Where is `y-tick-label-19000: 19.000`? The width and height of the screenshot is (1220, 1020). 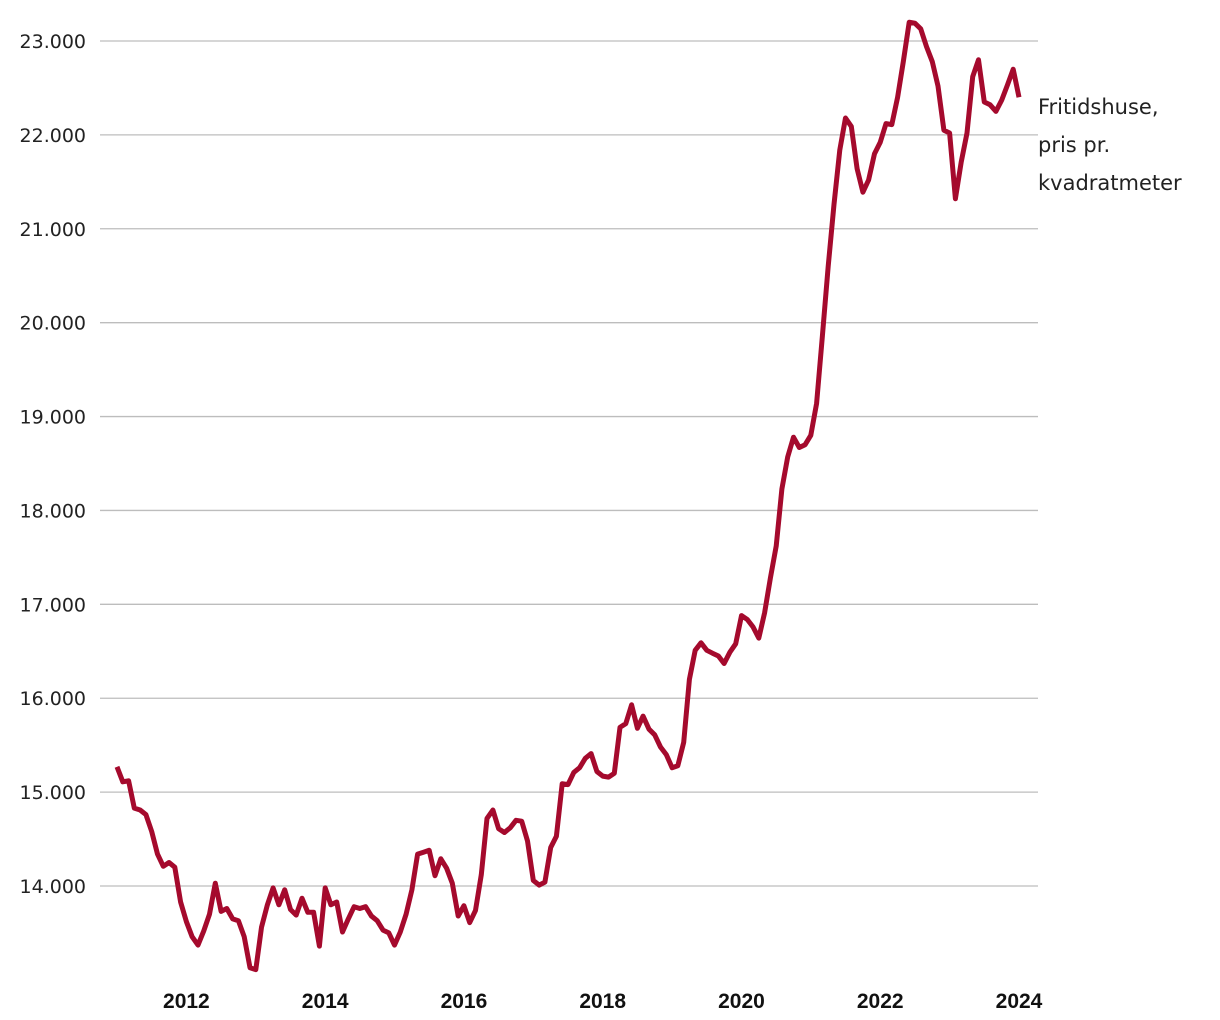 y-tick-label-19000: 19.000 is located at coordinates (53, 418).